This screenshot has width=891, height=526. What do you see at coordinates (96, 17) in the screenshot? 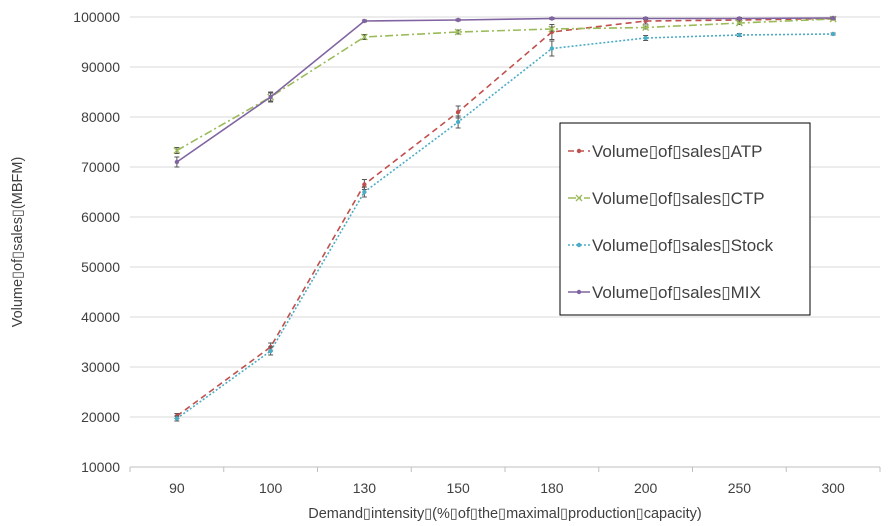
I see `y-tick-label: 100000` at bounding box center [96, 17].